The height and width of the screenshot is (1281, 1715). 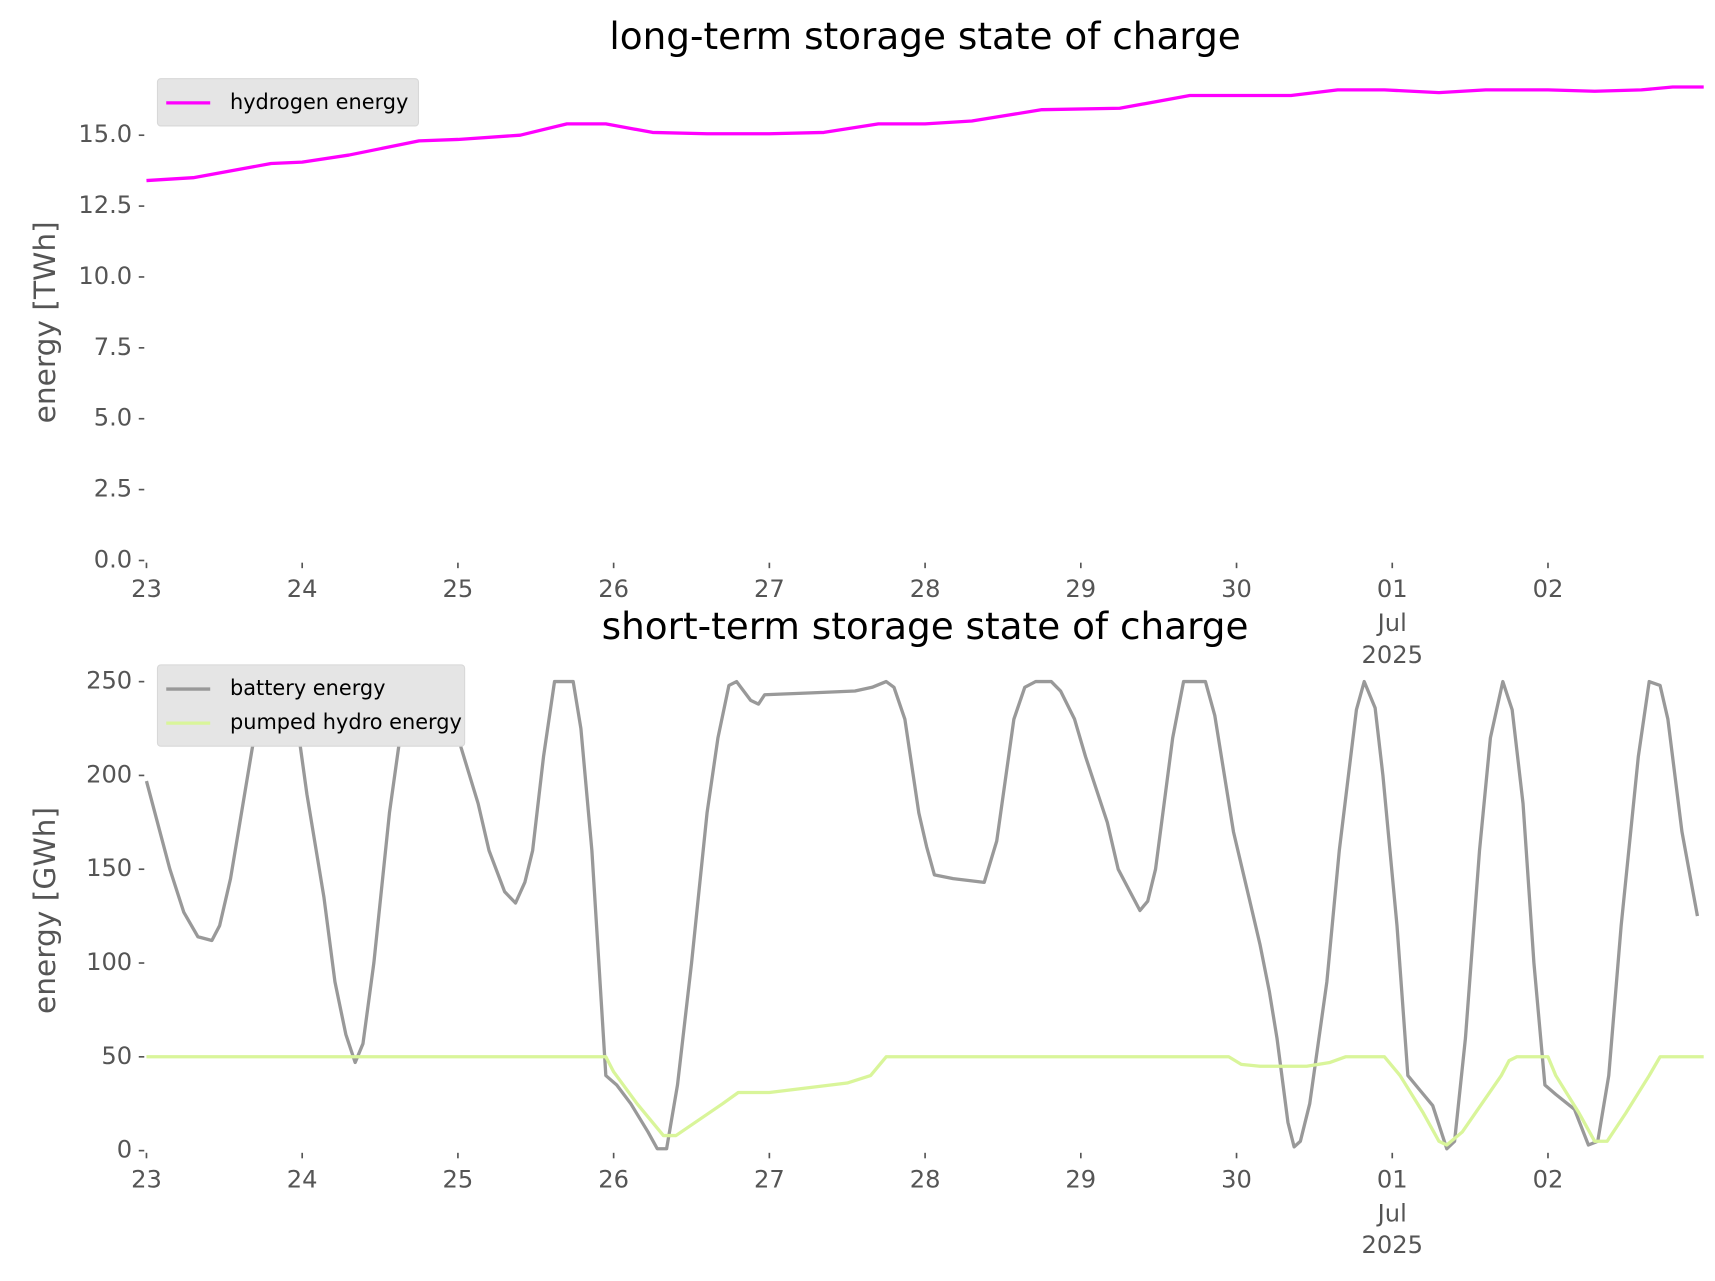 I want to click on y-tick-label: 50, so click(x=116, y=1056).